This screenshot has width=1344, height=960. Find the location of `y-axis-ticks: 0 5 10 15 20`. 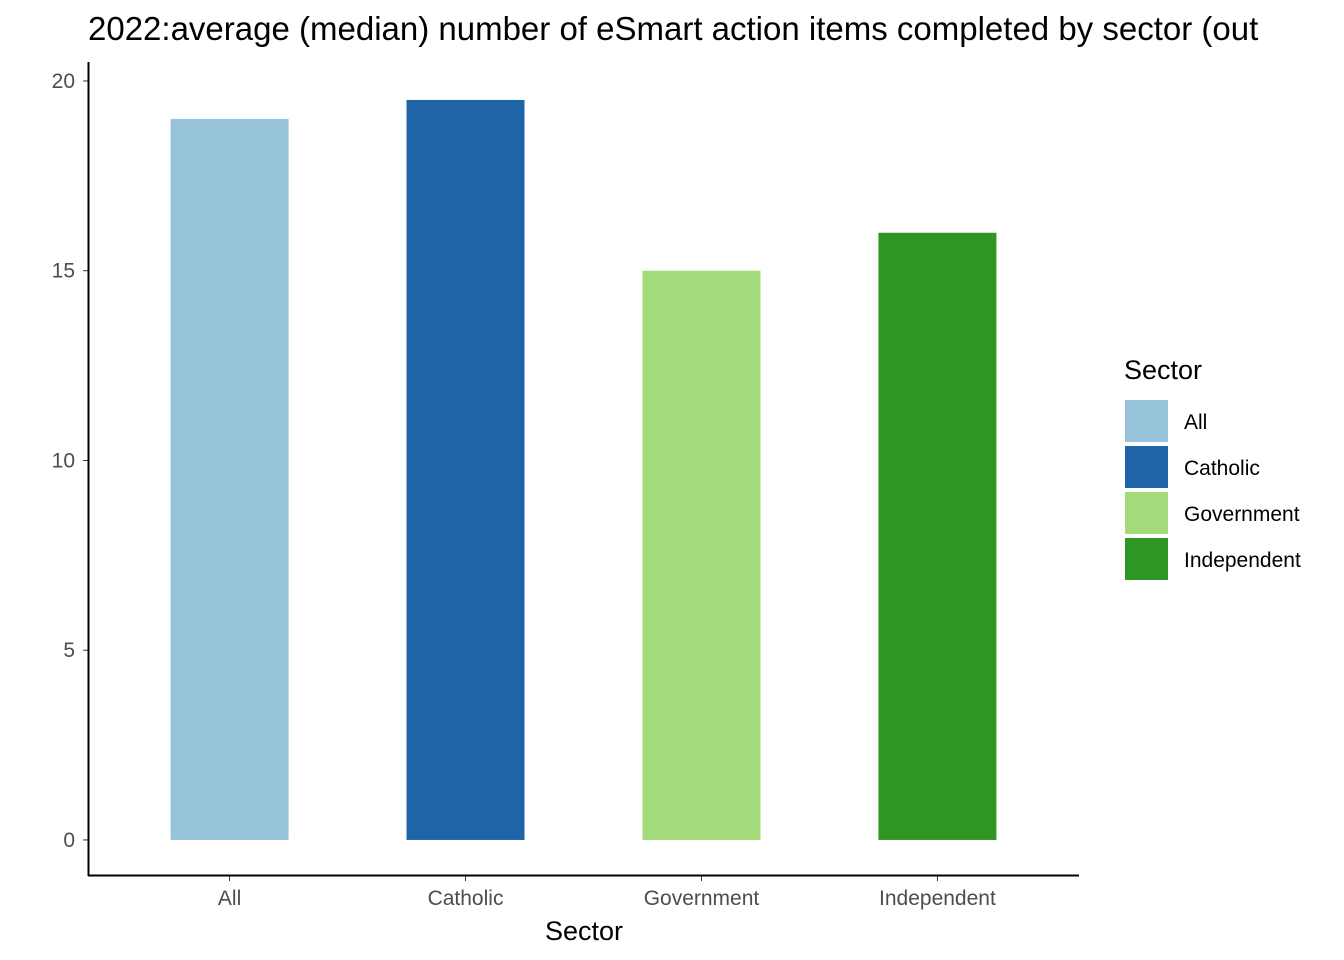

y-axis-ticks: 0 5 10 15 20 is located at coordinates (70, 461).